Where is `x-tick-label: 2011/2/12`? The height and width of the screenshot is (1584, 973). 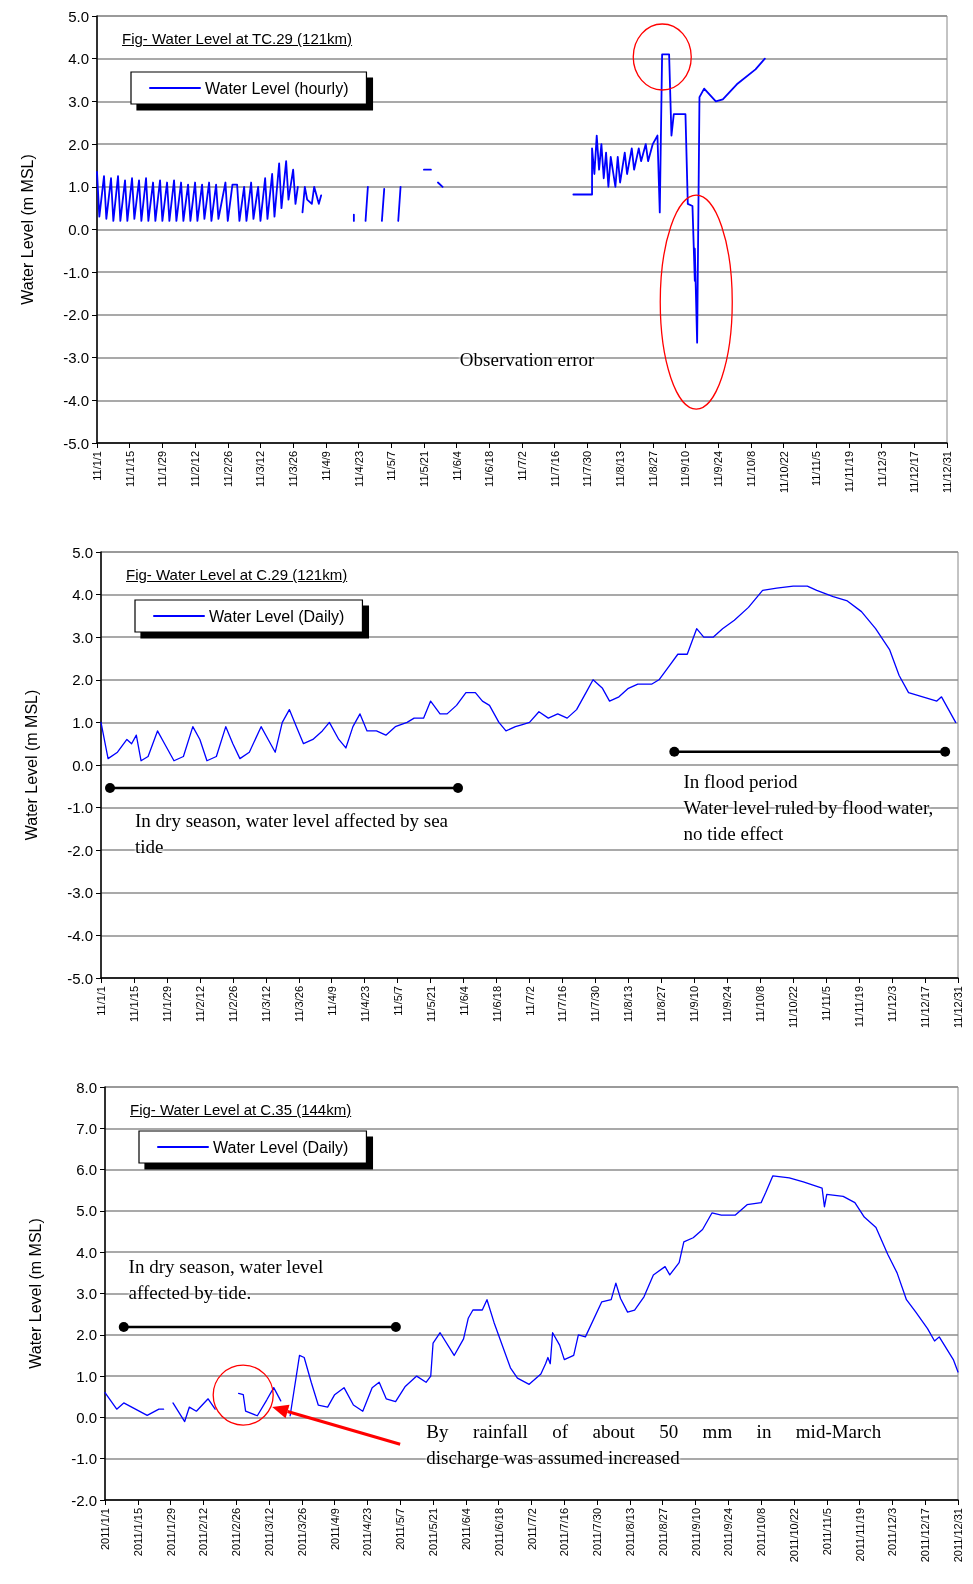 x-tick-label: 2011/2/12 is located at coordinates (203, 1532).